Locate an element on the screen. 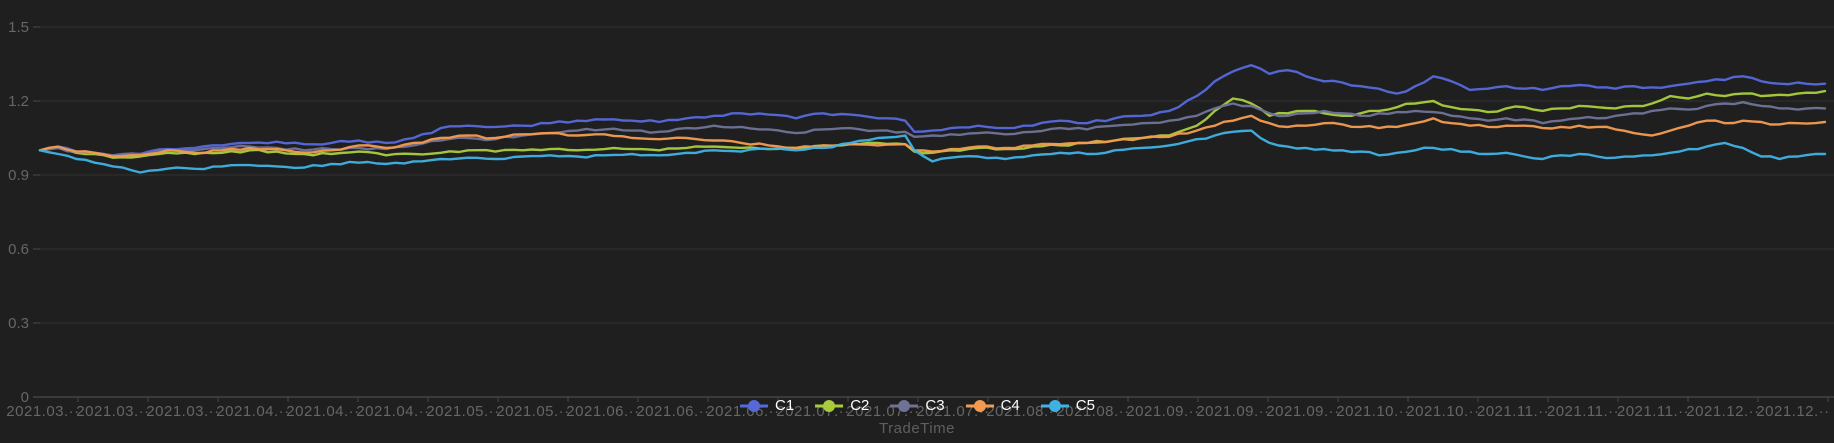 The image size is (1834, 443). legend-item-c1: C1 is located at coordinates (766, 406).